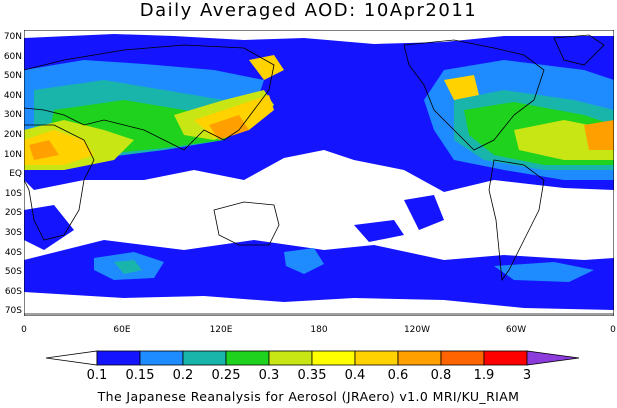 Image resolution: width=617 pixels, height=408 pixels. I want to click on lat-label: 60N, so click(12, 57).